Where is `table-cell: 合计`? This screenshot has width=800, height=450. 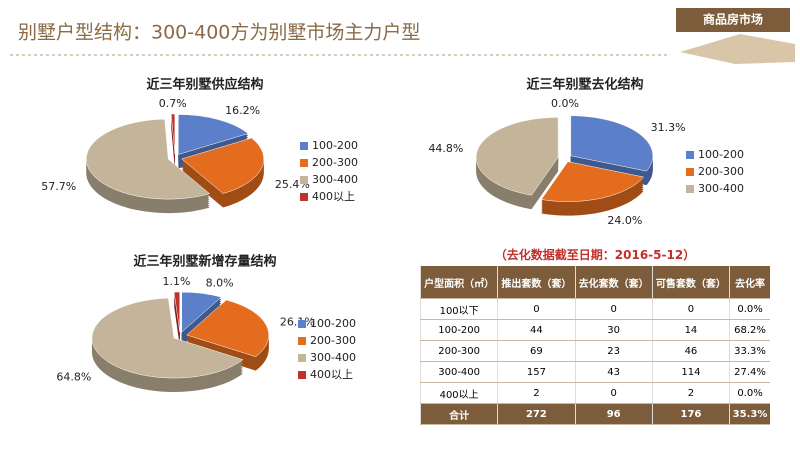
table-cell: 合计 is located at coordinates (458, 414).